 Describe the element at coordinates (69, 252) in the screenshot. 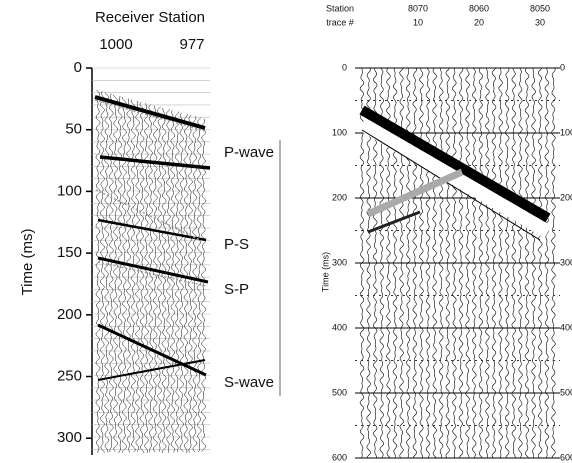

I see `y-tick-label: 150` at that location.